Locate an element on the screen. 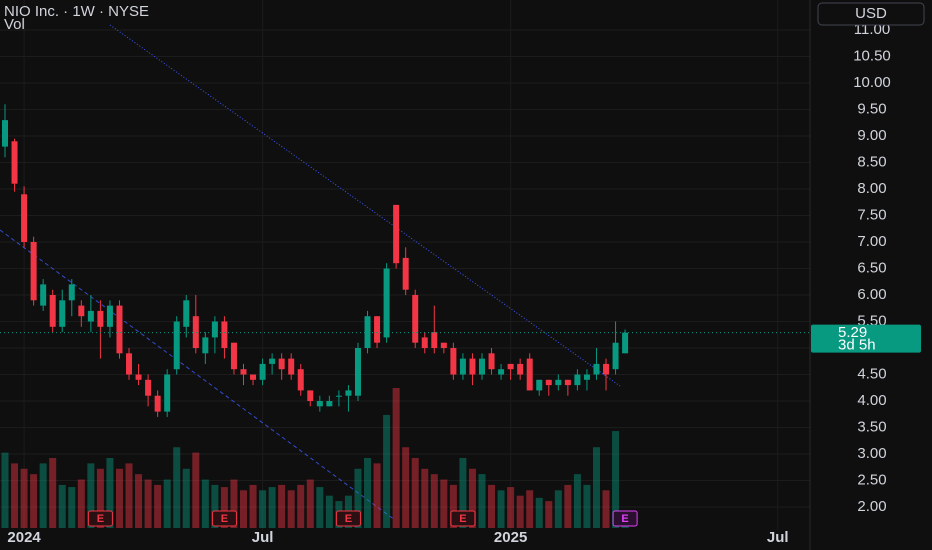 The image size is (932, 550). y-tick-label: 2.00 is located at coordinates (871, 506).